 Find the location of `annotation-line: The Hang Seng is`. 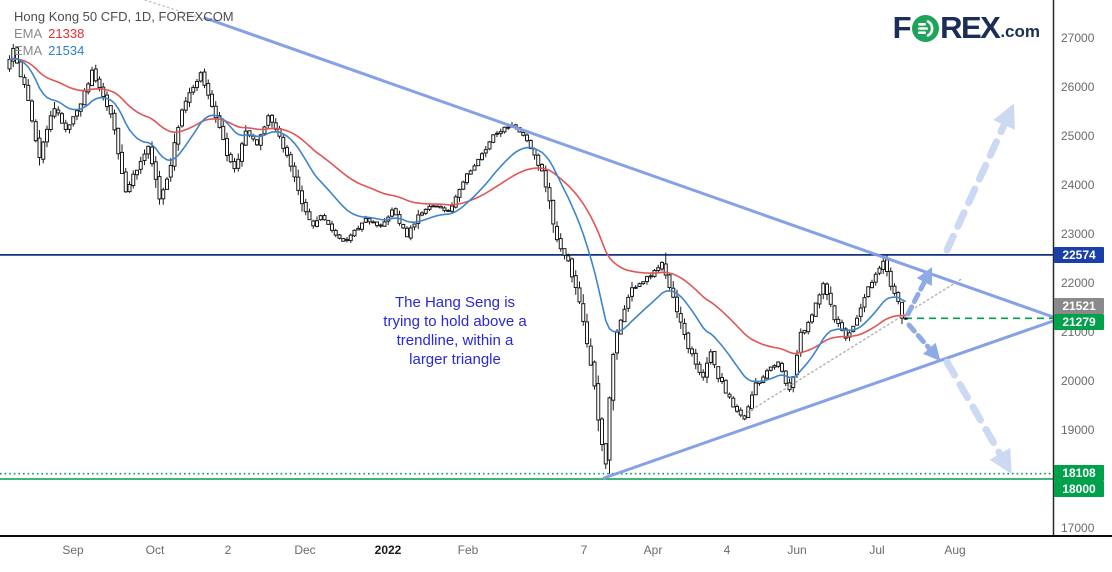

annotation-line: The Hang Seng is is located at coordinates (455, 302).